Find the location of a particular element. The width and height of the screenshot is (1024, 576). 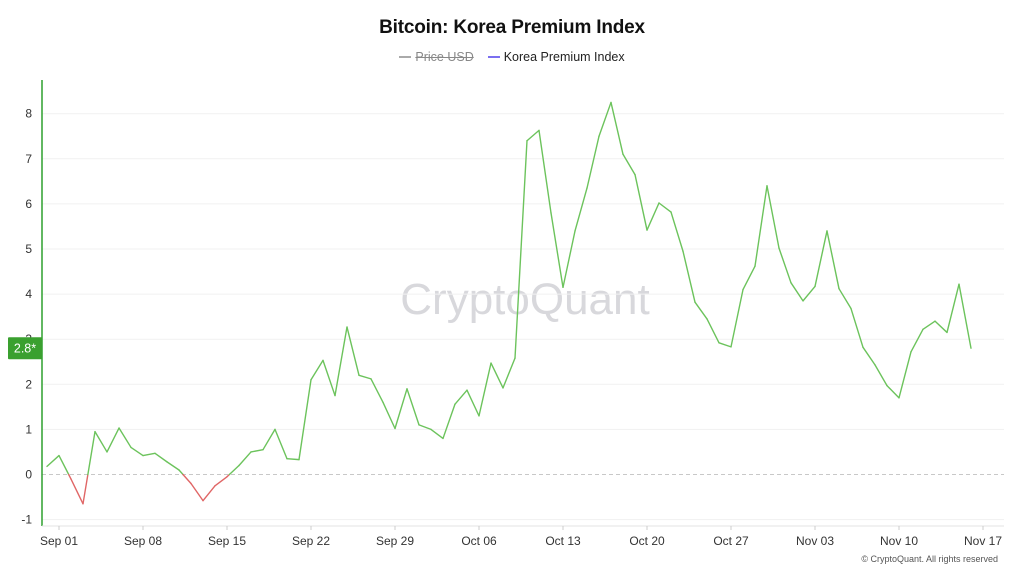

legend-item-korea-premium-index: Korea Premium Index is located at coordinates (556, 57).